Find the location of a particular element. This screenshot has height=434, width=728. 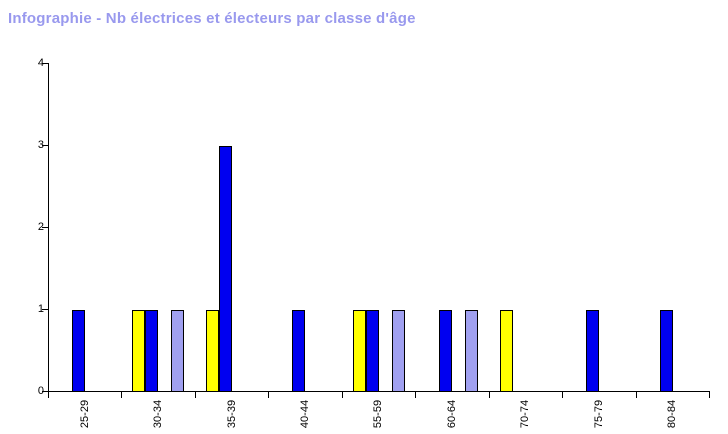

x-axis-tick-label-text: 75-79 is located at coordinates (598, 414).